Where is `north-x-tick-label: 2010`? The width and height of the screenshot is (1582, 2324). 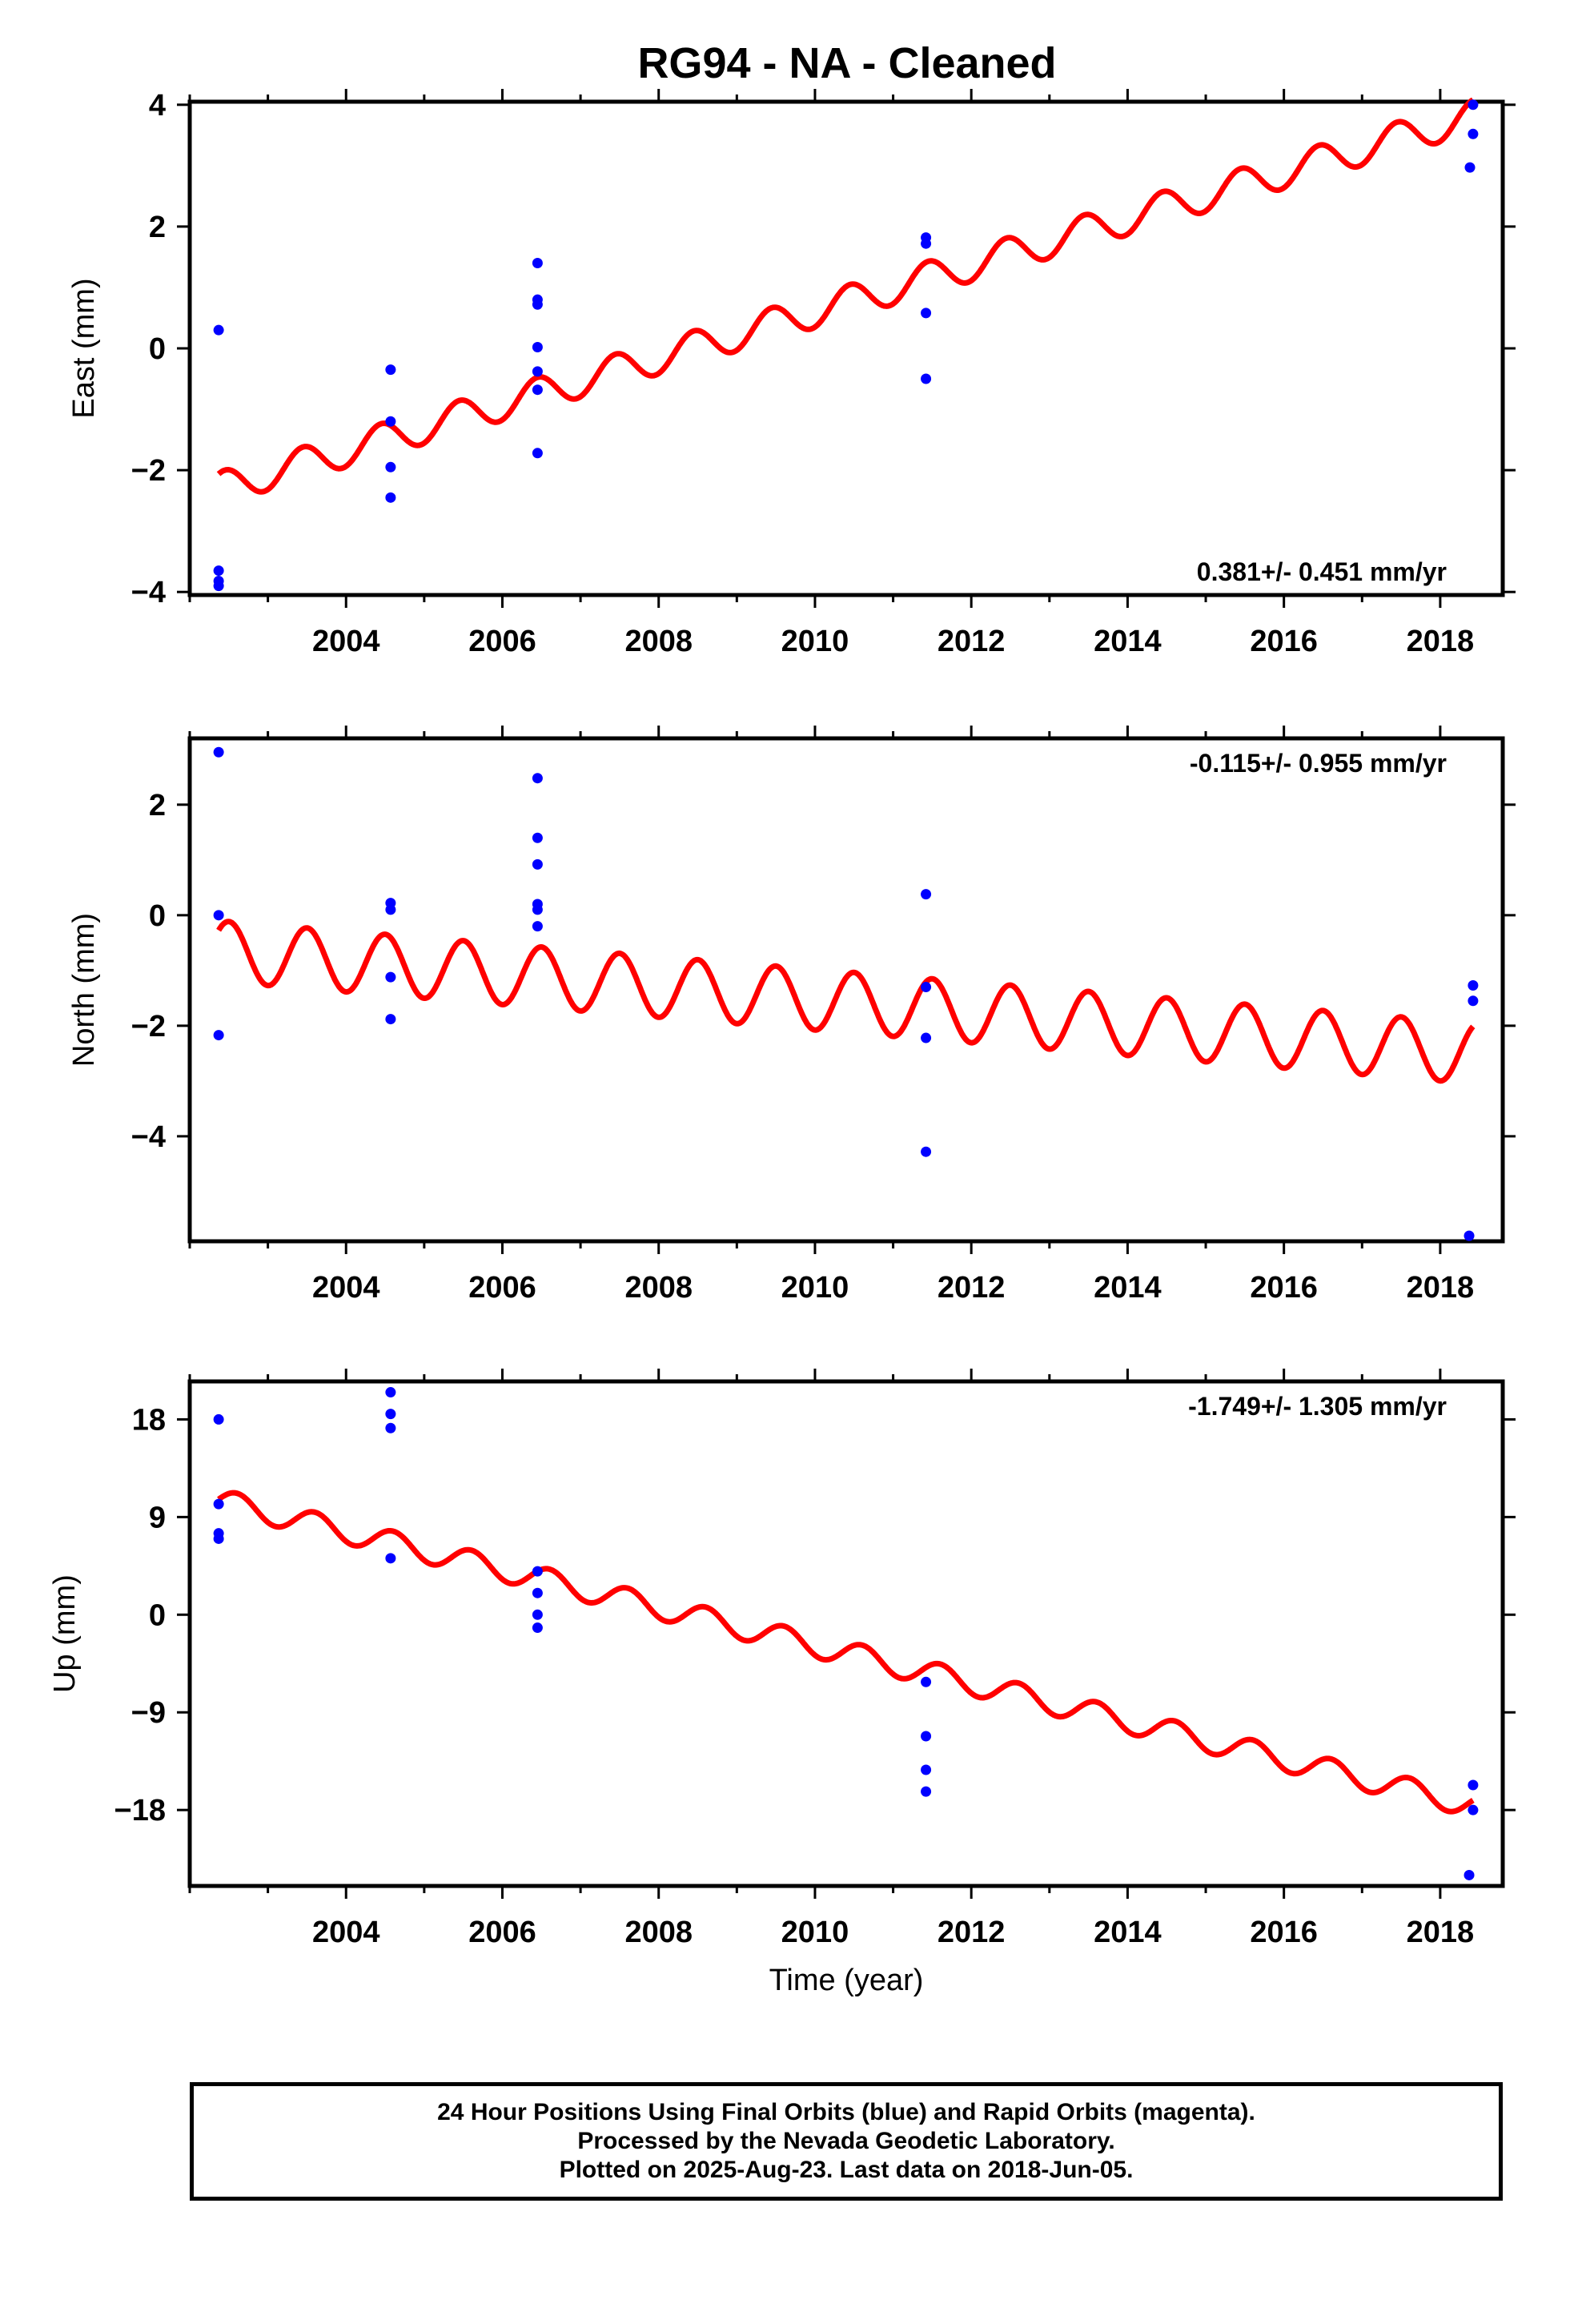
north-x-tick-label: 2010 is located at coordinates (815, 1288).